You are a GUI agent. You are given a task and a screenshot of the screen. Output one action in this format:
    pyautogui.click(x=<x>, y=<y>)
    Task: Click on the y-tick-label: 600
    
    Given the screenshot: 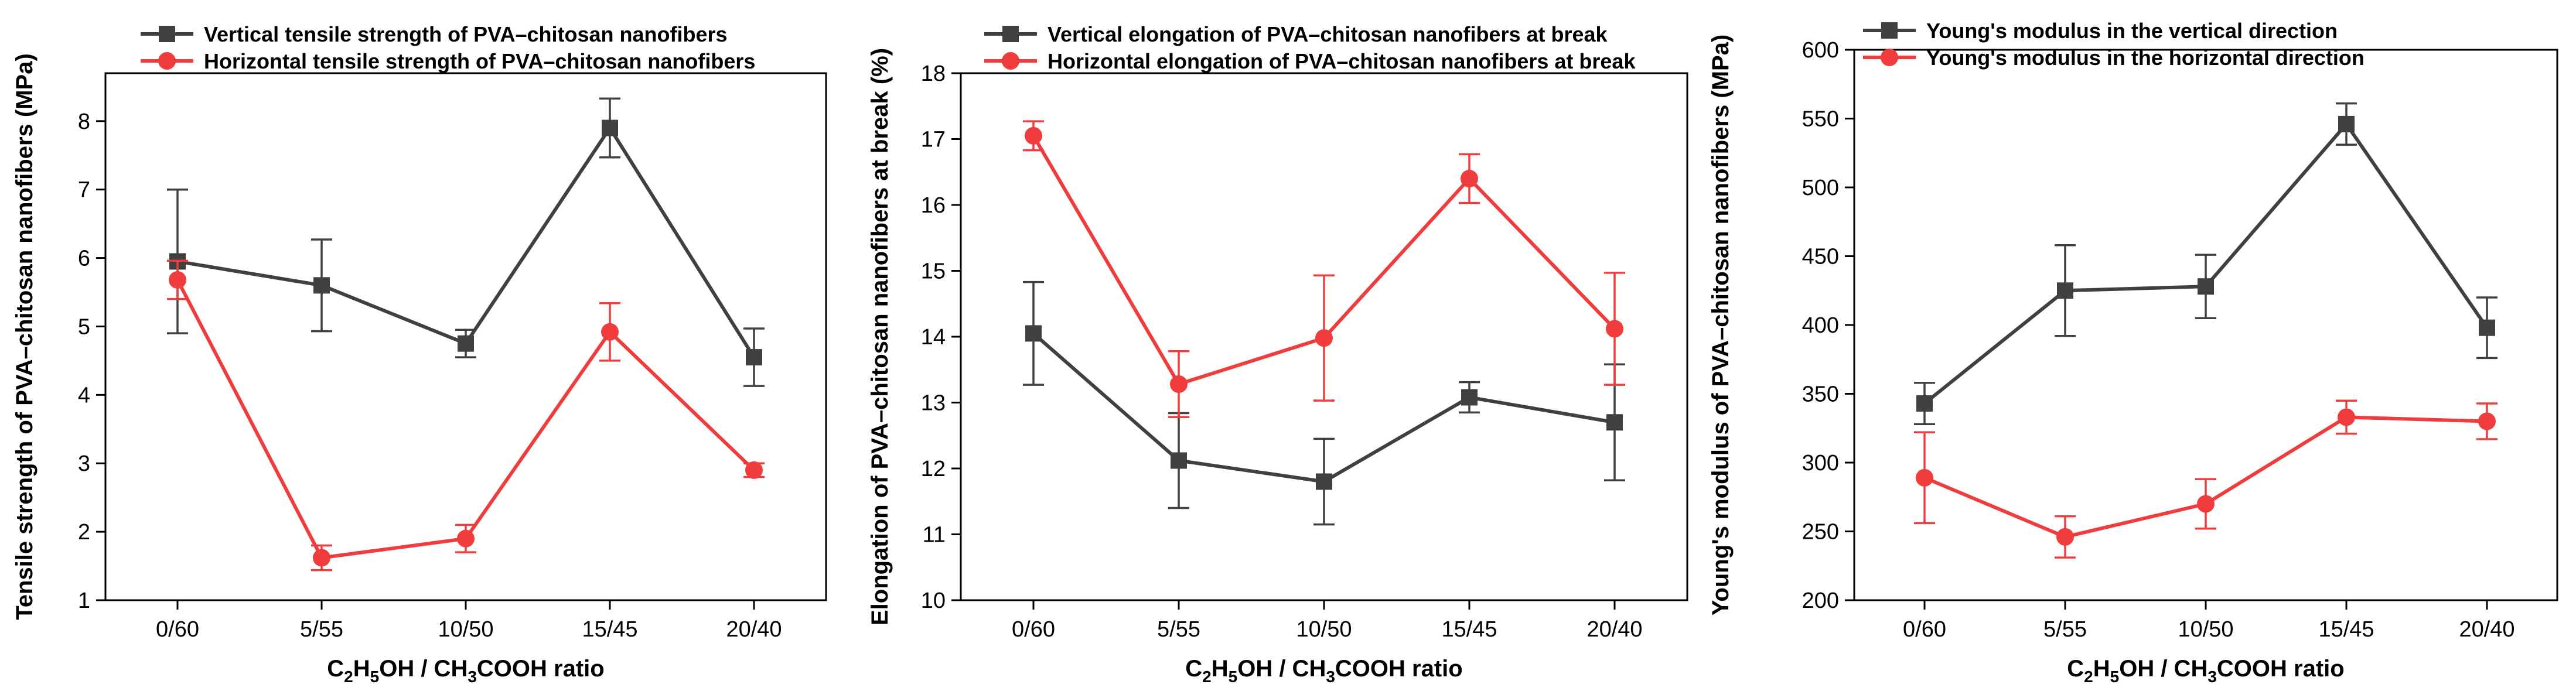 What is the action you would take?
    pyautogui.click(x=1821, y=50)
    